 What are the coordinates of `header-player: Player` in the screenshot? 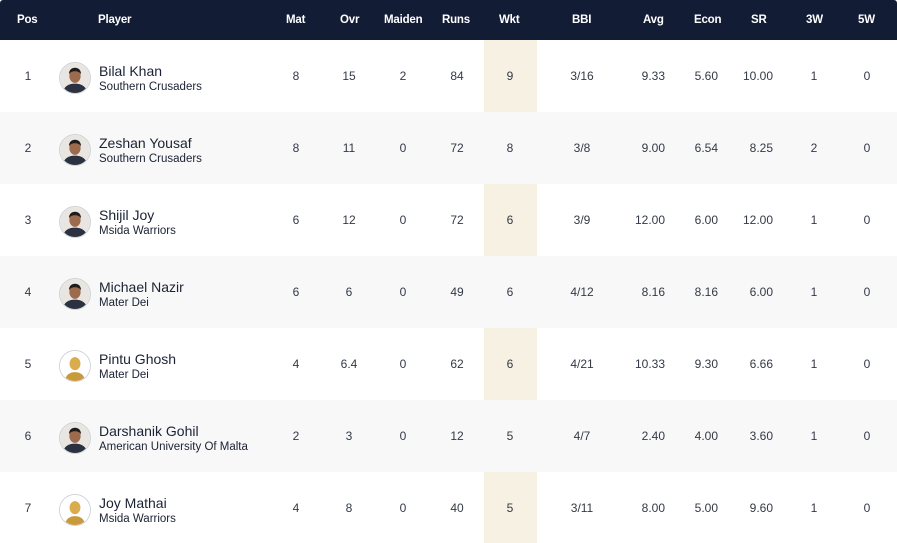 It's located at (115, 20).